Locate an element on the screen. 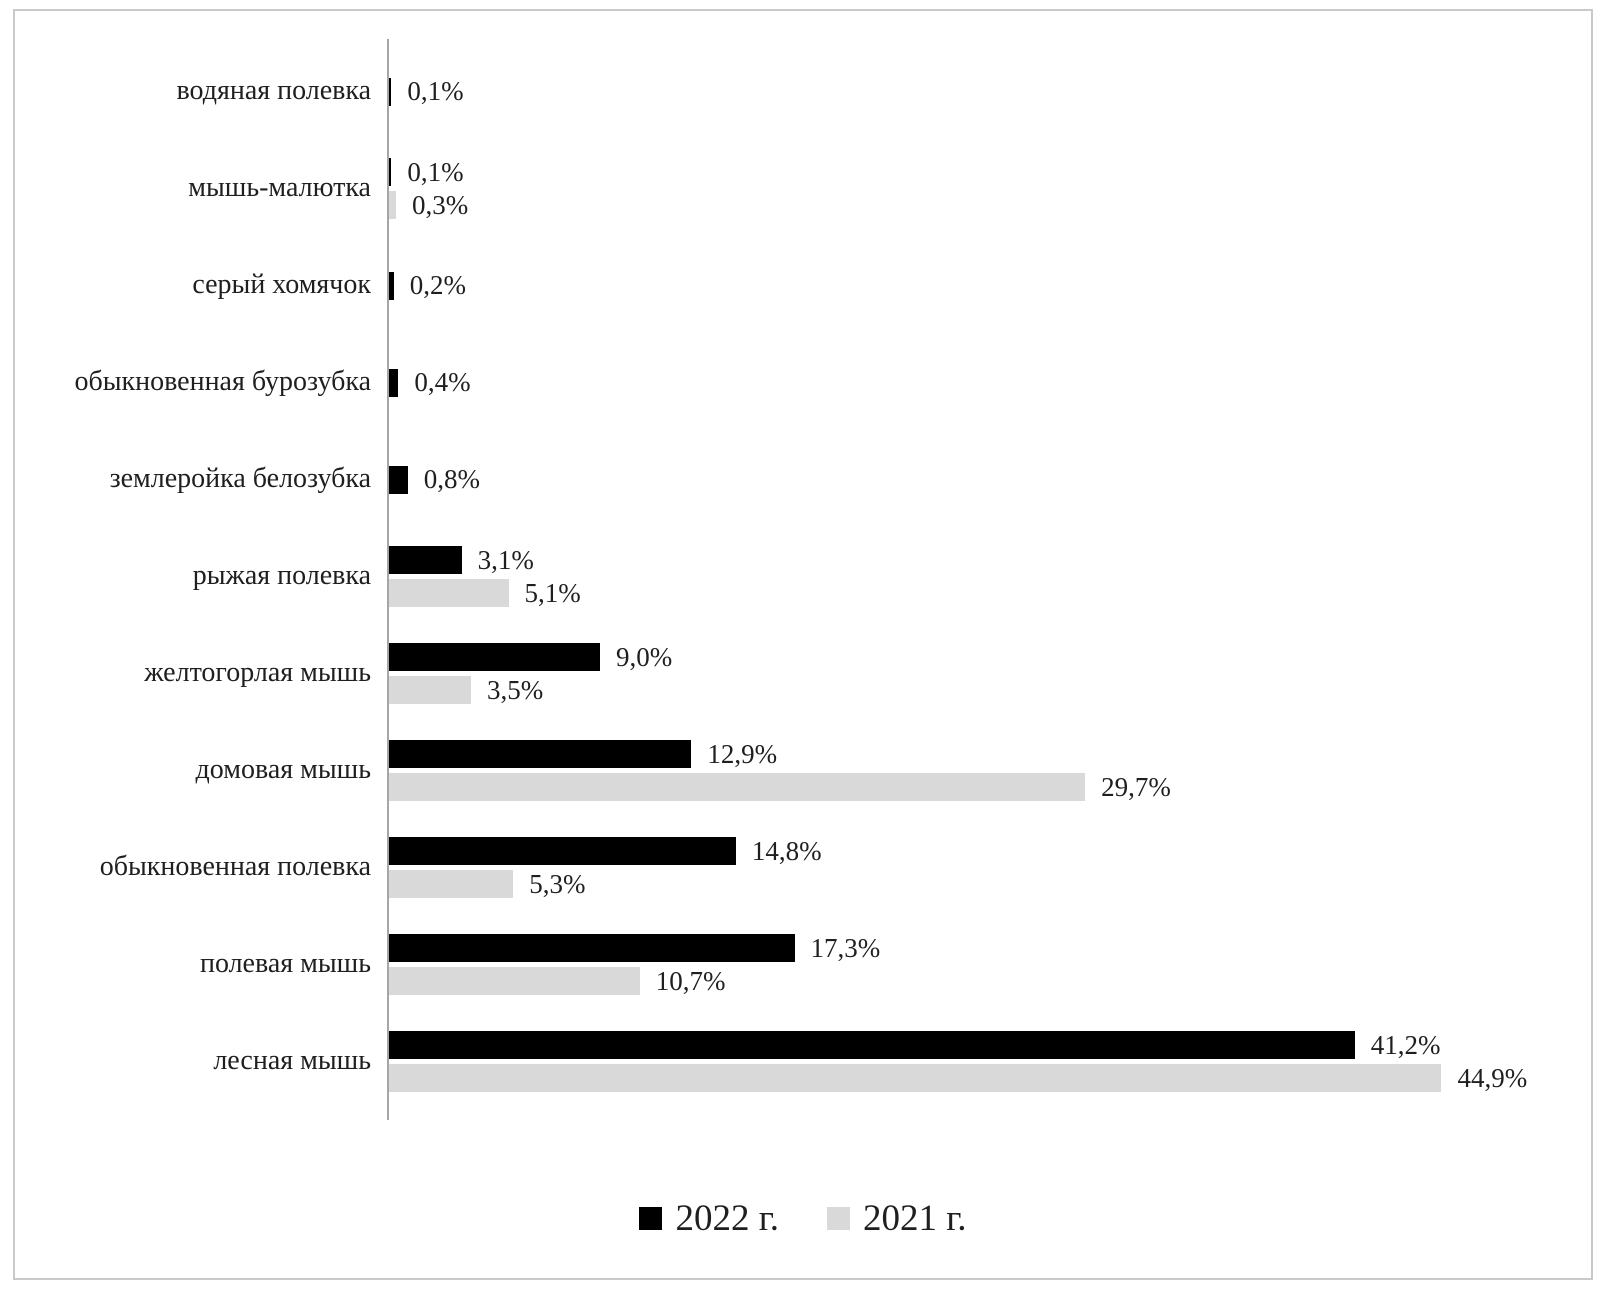 This screenshot has width=1606, height=1289. category-row: обыкновенная бурозубка 0,4% is located at coordinates (788, 382).